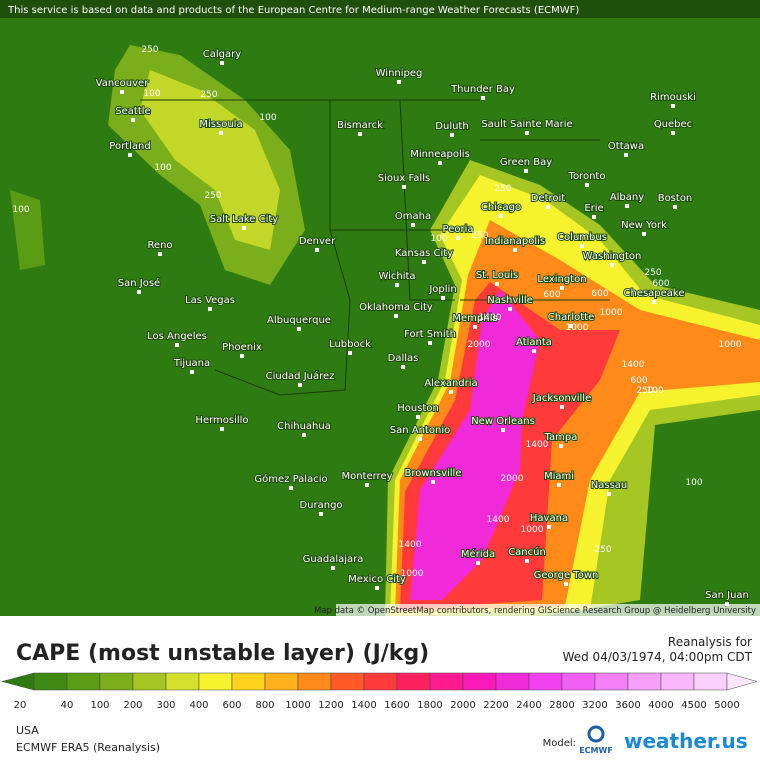  Describe the element at coordinates (587, 176) in the screenshot. I see `city-label: Toronto` at that location.